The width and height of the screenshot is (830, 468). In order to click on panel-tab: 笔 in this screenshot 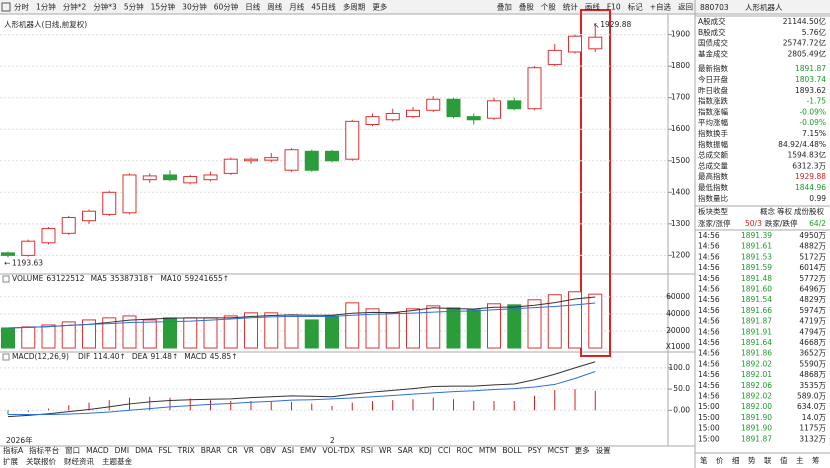, I will do `click(704, 460)`.